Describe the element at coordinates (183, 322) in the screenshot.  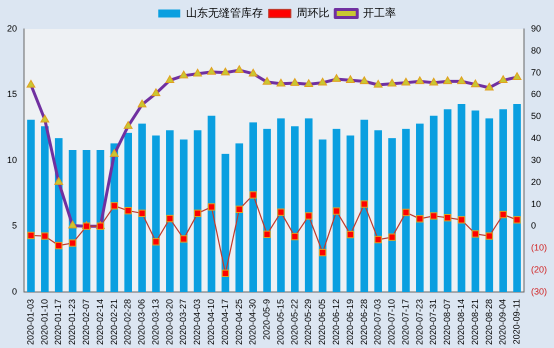
I see `x-tick-label: 2020-03-27` at that location.